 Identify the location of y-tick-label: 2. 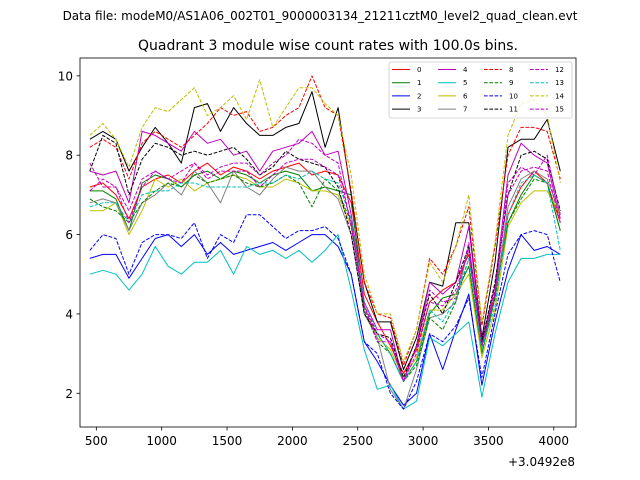
(69, 394).